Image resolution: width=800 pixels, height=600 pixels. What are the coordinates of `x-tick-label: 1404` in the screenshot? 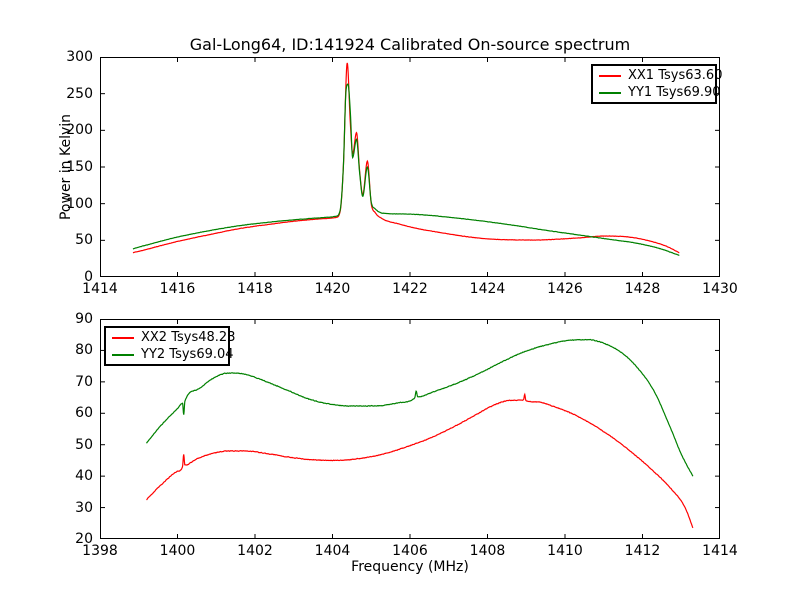 It's located at (332, 551).